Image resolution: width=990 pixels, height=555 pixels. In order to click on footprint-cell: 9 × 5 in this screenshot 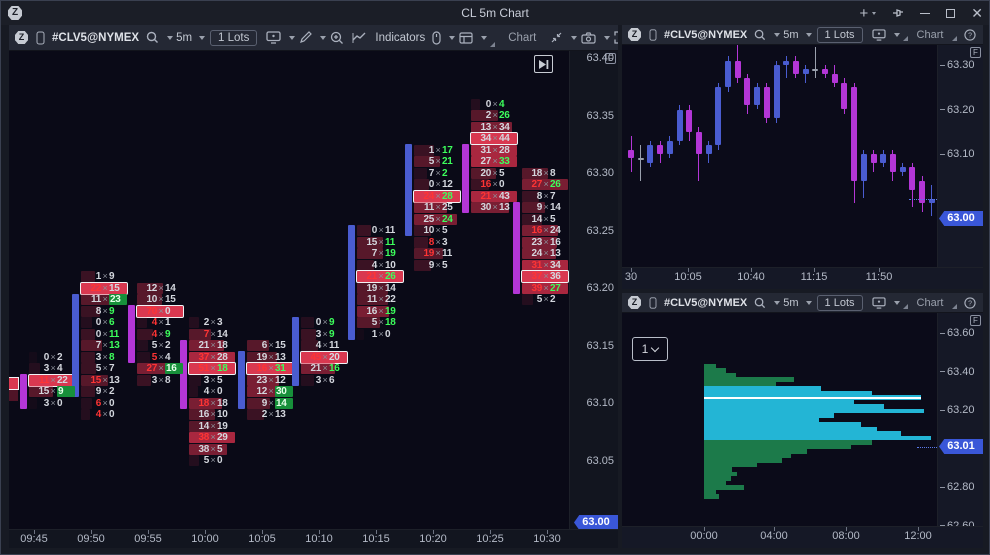, I will do `click(437, 265)`.